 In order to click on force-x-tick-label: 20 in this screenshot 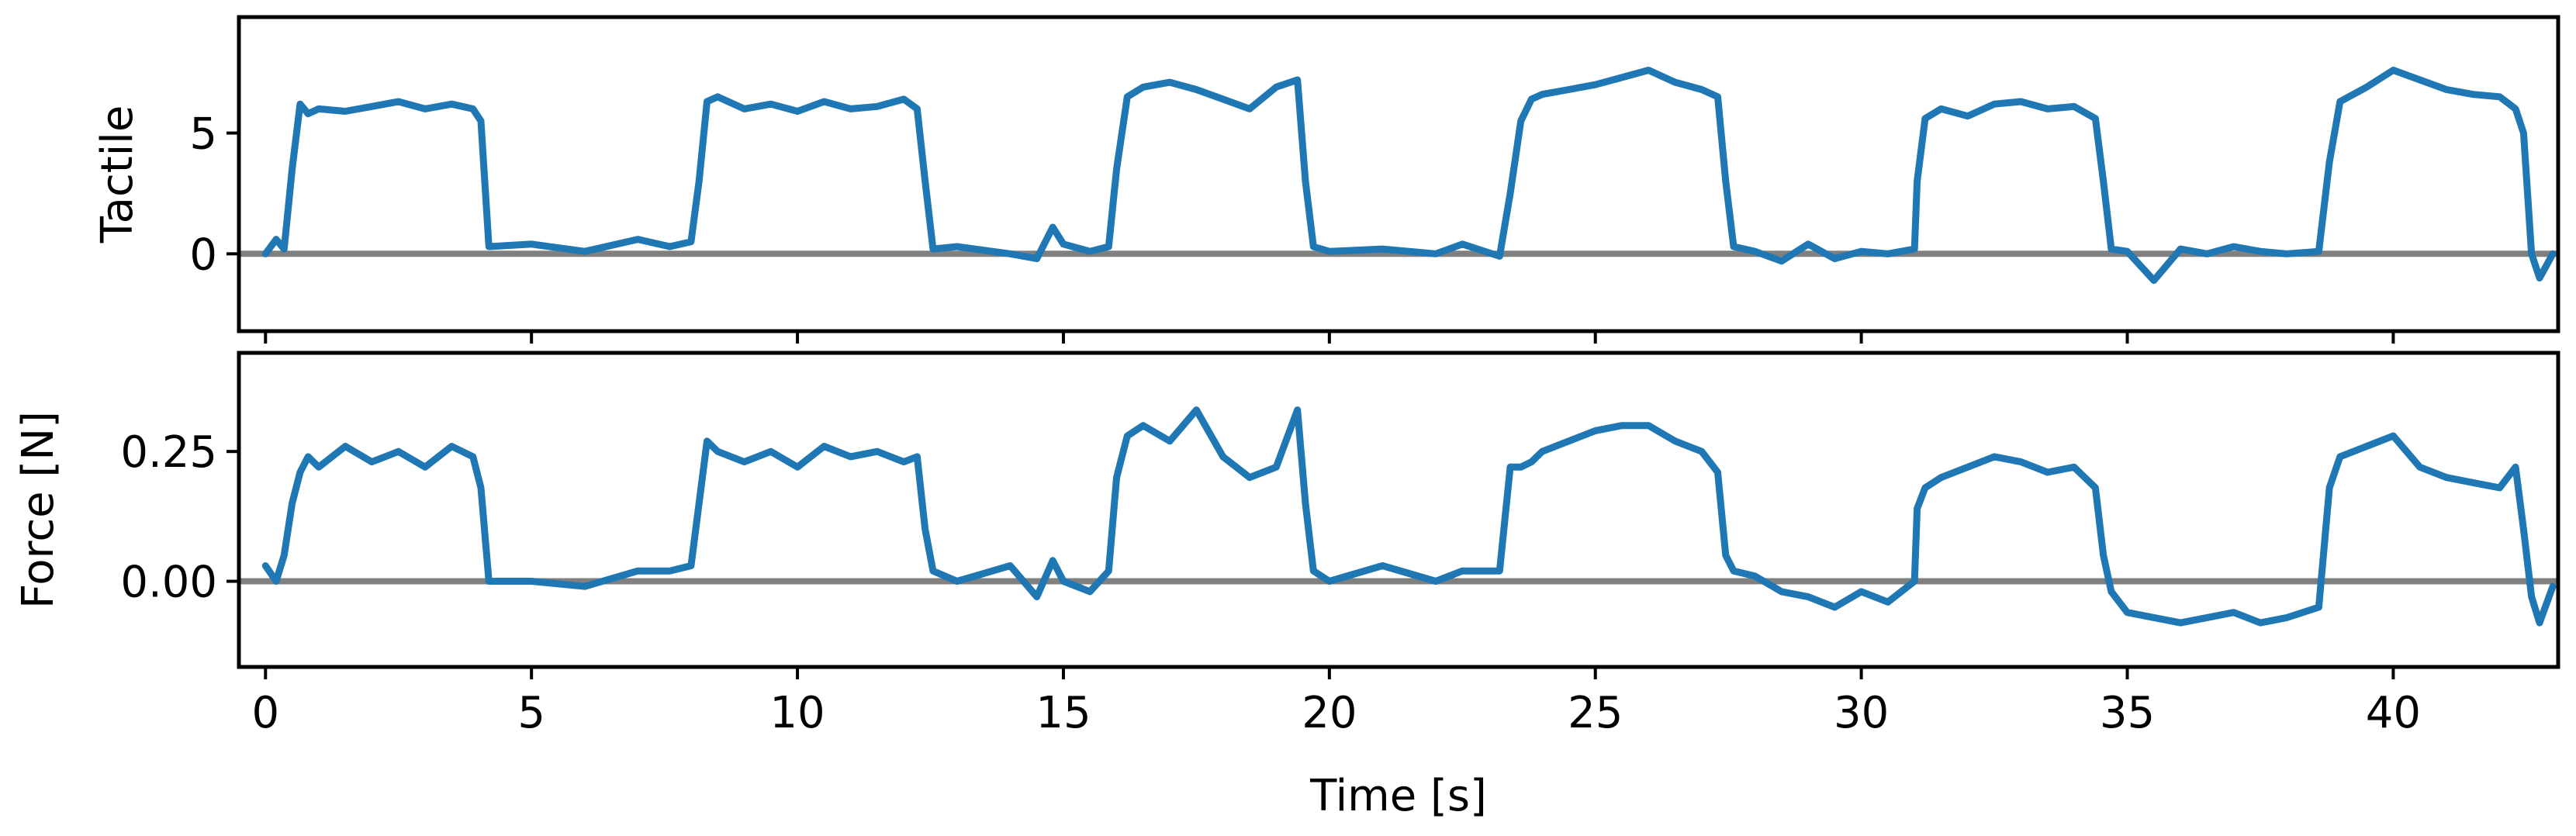, I will do `click(1329, 713)`.